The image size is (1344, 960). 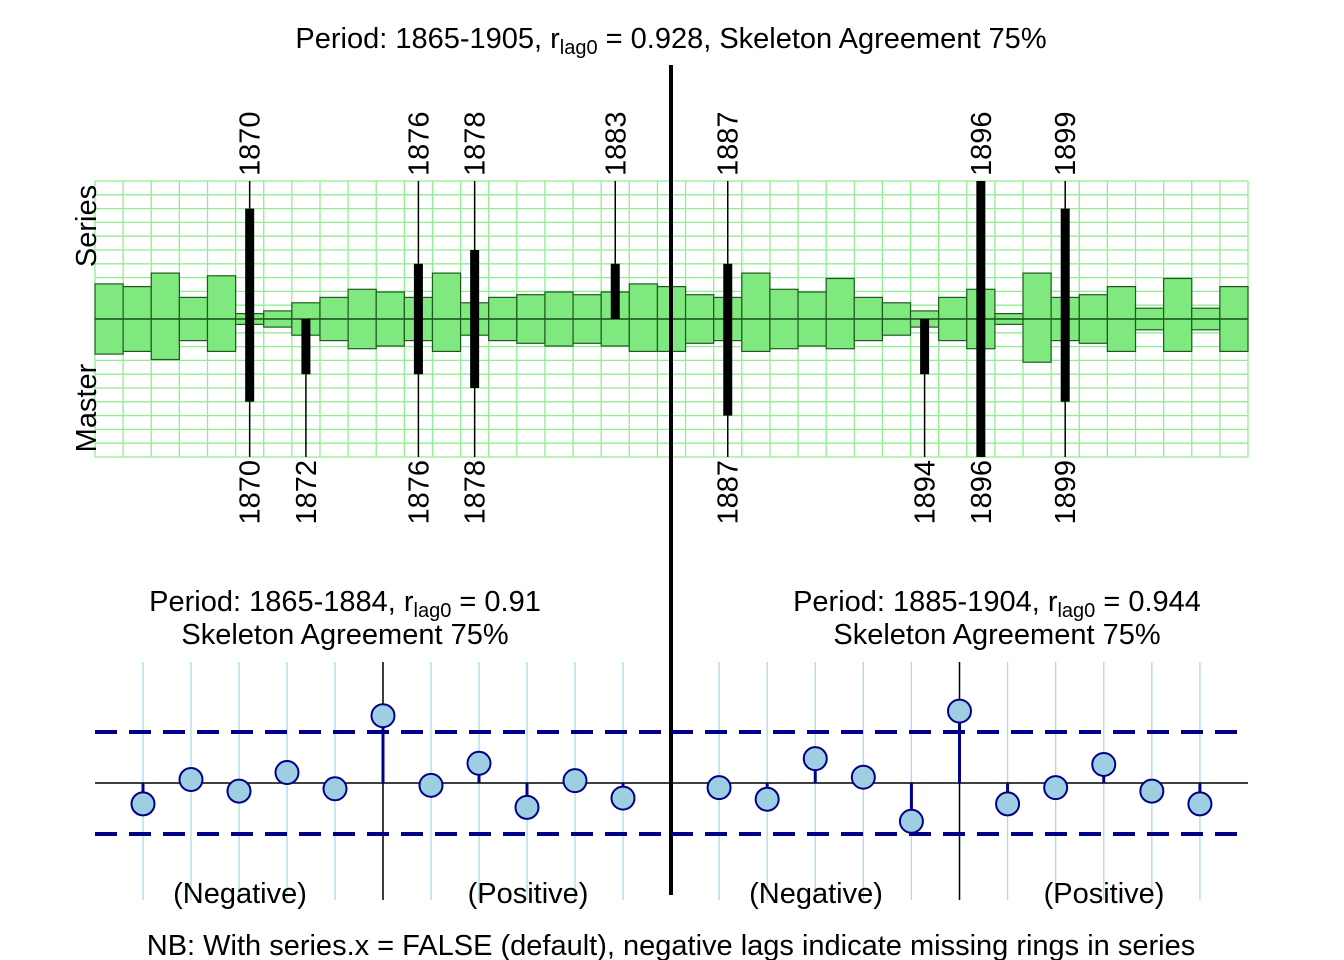 I want to click on right-panel-title: Period: 1885-1904, rlag0 = 0.944, so click(x=997, y=604).